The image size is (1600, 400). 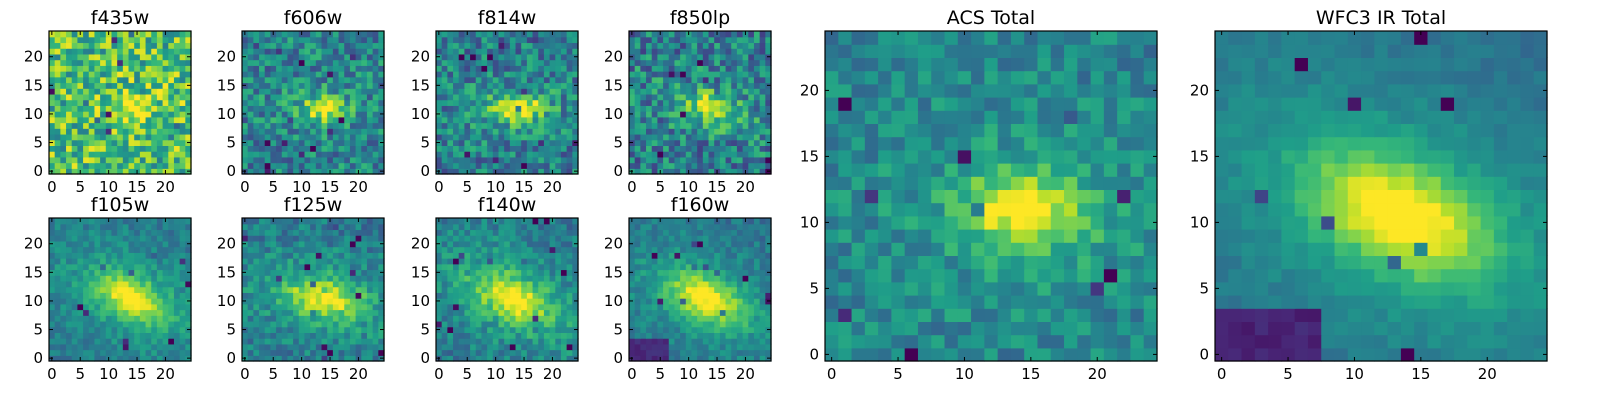 What do you see at coordinates (313, 102) in the screenshot?
I see `axes-frame` at bounding box center [313, 102].